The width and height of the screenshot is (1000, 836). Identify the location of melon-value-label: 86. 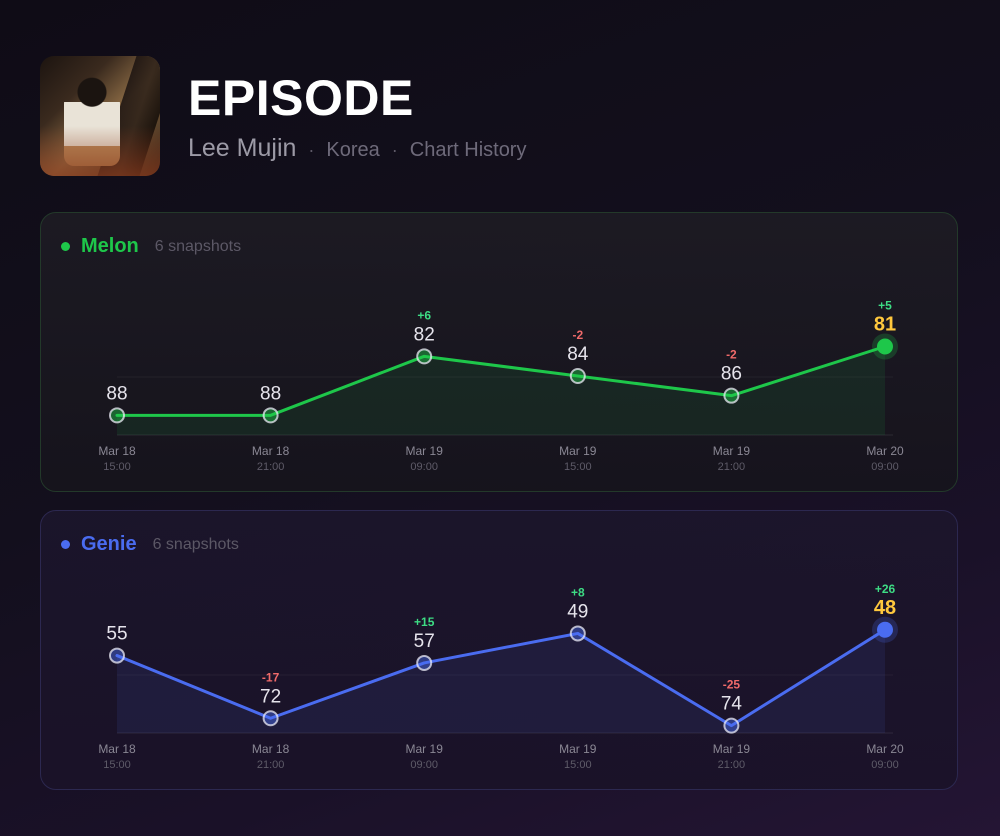
(731, 374).